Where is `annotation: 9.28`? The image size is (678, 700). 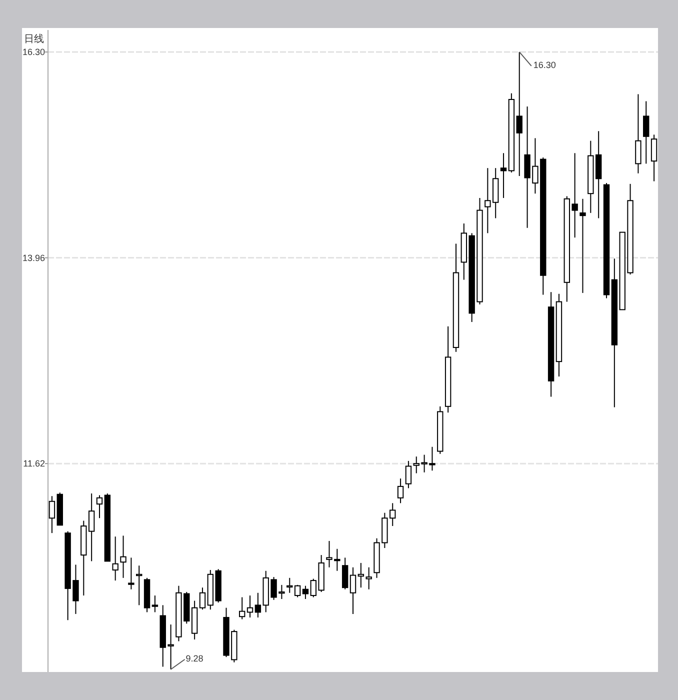 annotation: 9.28 is located at coordinates (195, 658).